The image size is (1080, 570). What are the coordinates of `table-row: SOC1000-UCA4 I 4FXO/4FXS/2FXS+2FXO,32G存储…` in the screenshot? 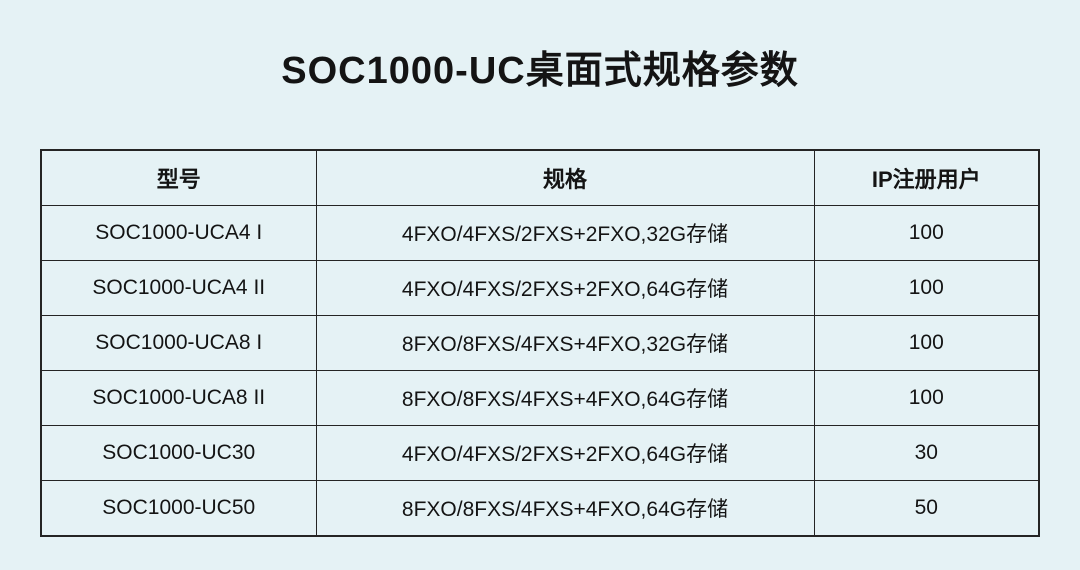 It's located at (540, 233).